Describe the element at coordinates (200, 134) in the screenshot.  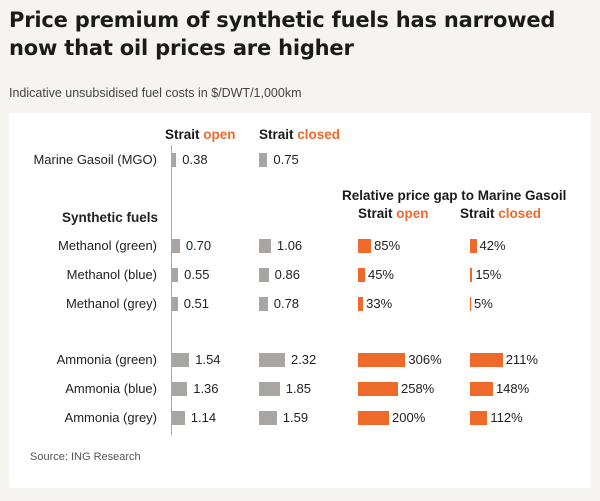
I see `header-strait-open: Strait open` at that location.